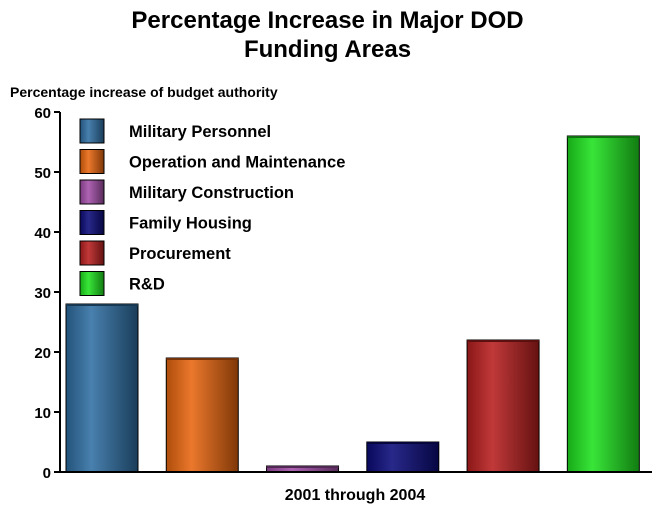 The image size is (655, 506). Describe the element at coordinates (355, 495) in the screenshot. I see `x-axis-label: 2001 through 2004` at that location.